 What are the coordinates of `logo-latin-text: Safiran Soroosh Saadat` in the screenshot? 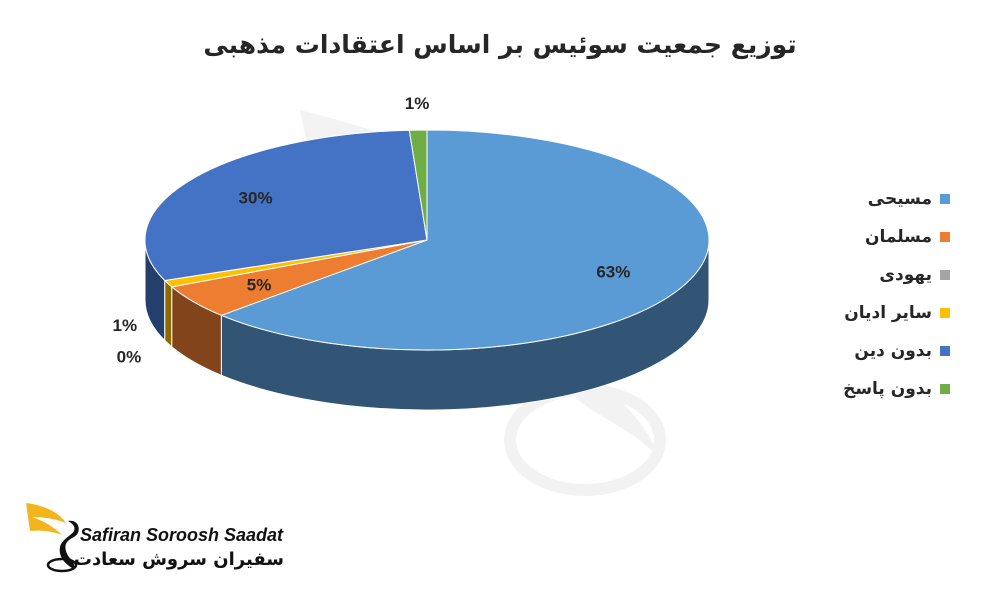 It's located at (182, 535).